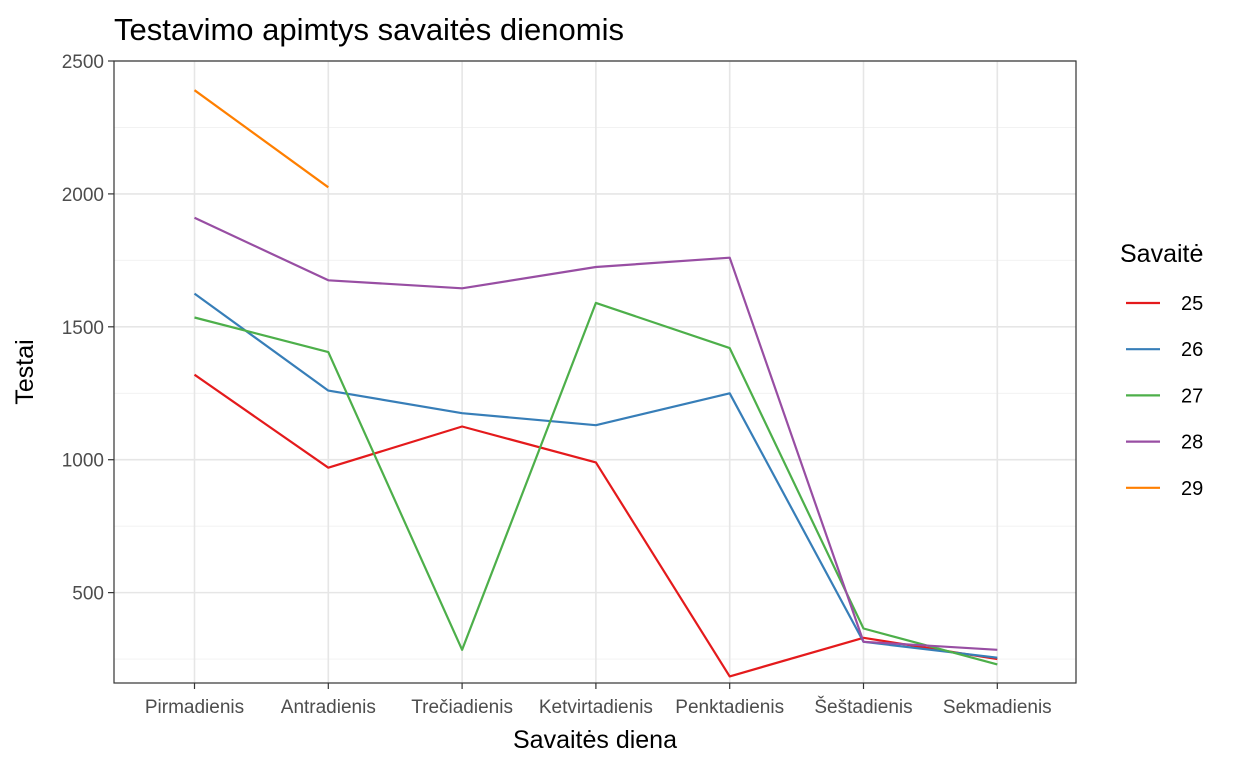 The height and width of the screenshot is (768, 1248). Describe the element at coordinates (462, 707) in the screenshot. I see `x-tick-label: Trečiadienis` at that location.